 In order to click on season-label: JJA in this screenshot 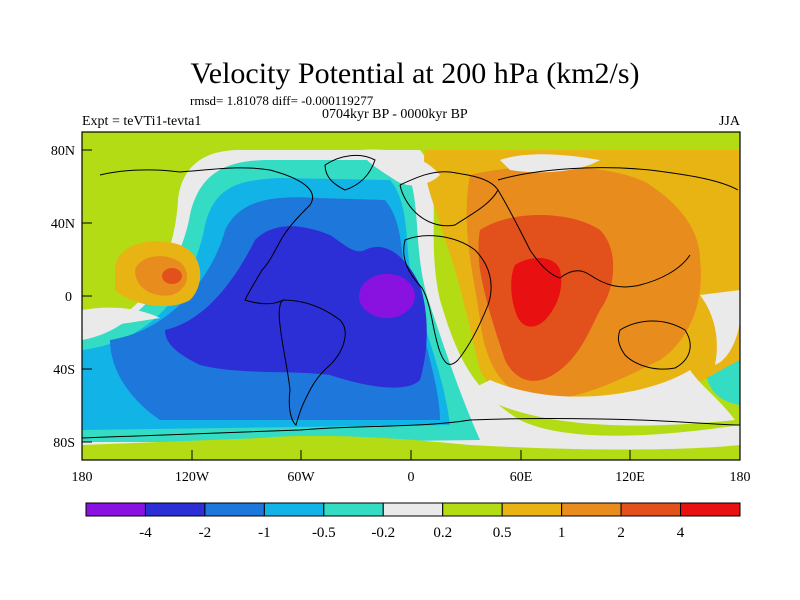, I will do `click(730, 121)`.